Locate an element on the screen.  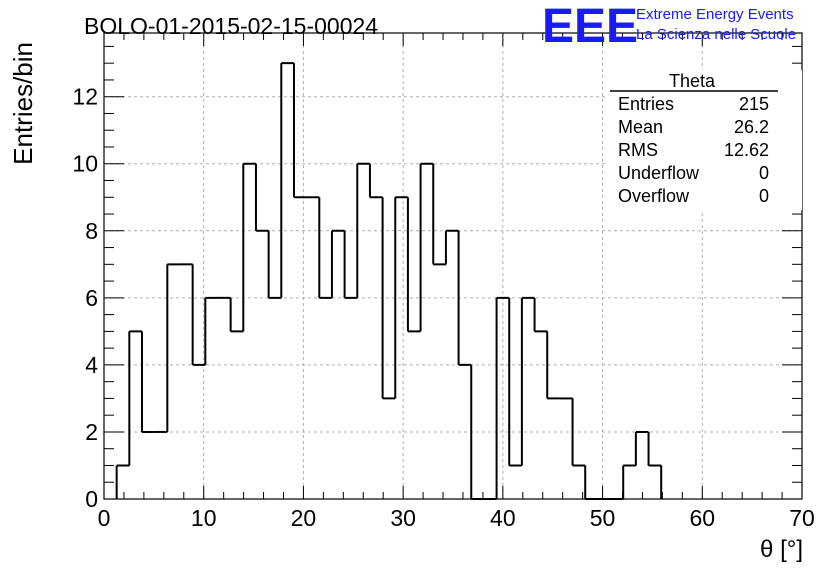
stats-row-label: Entries is located at coordinates (646, 104).